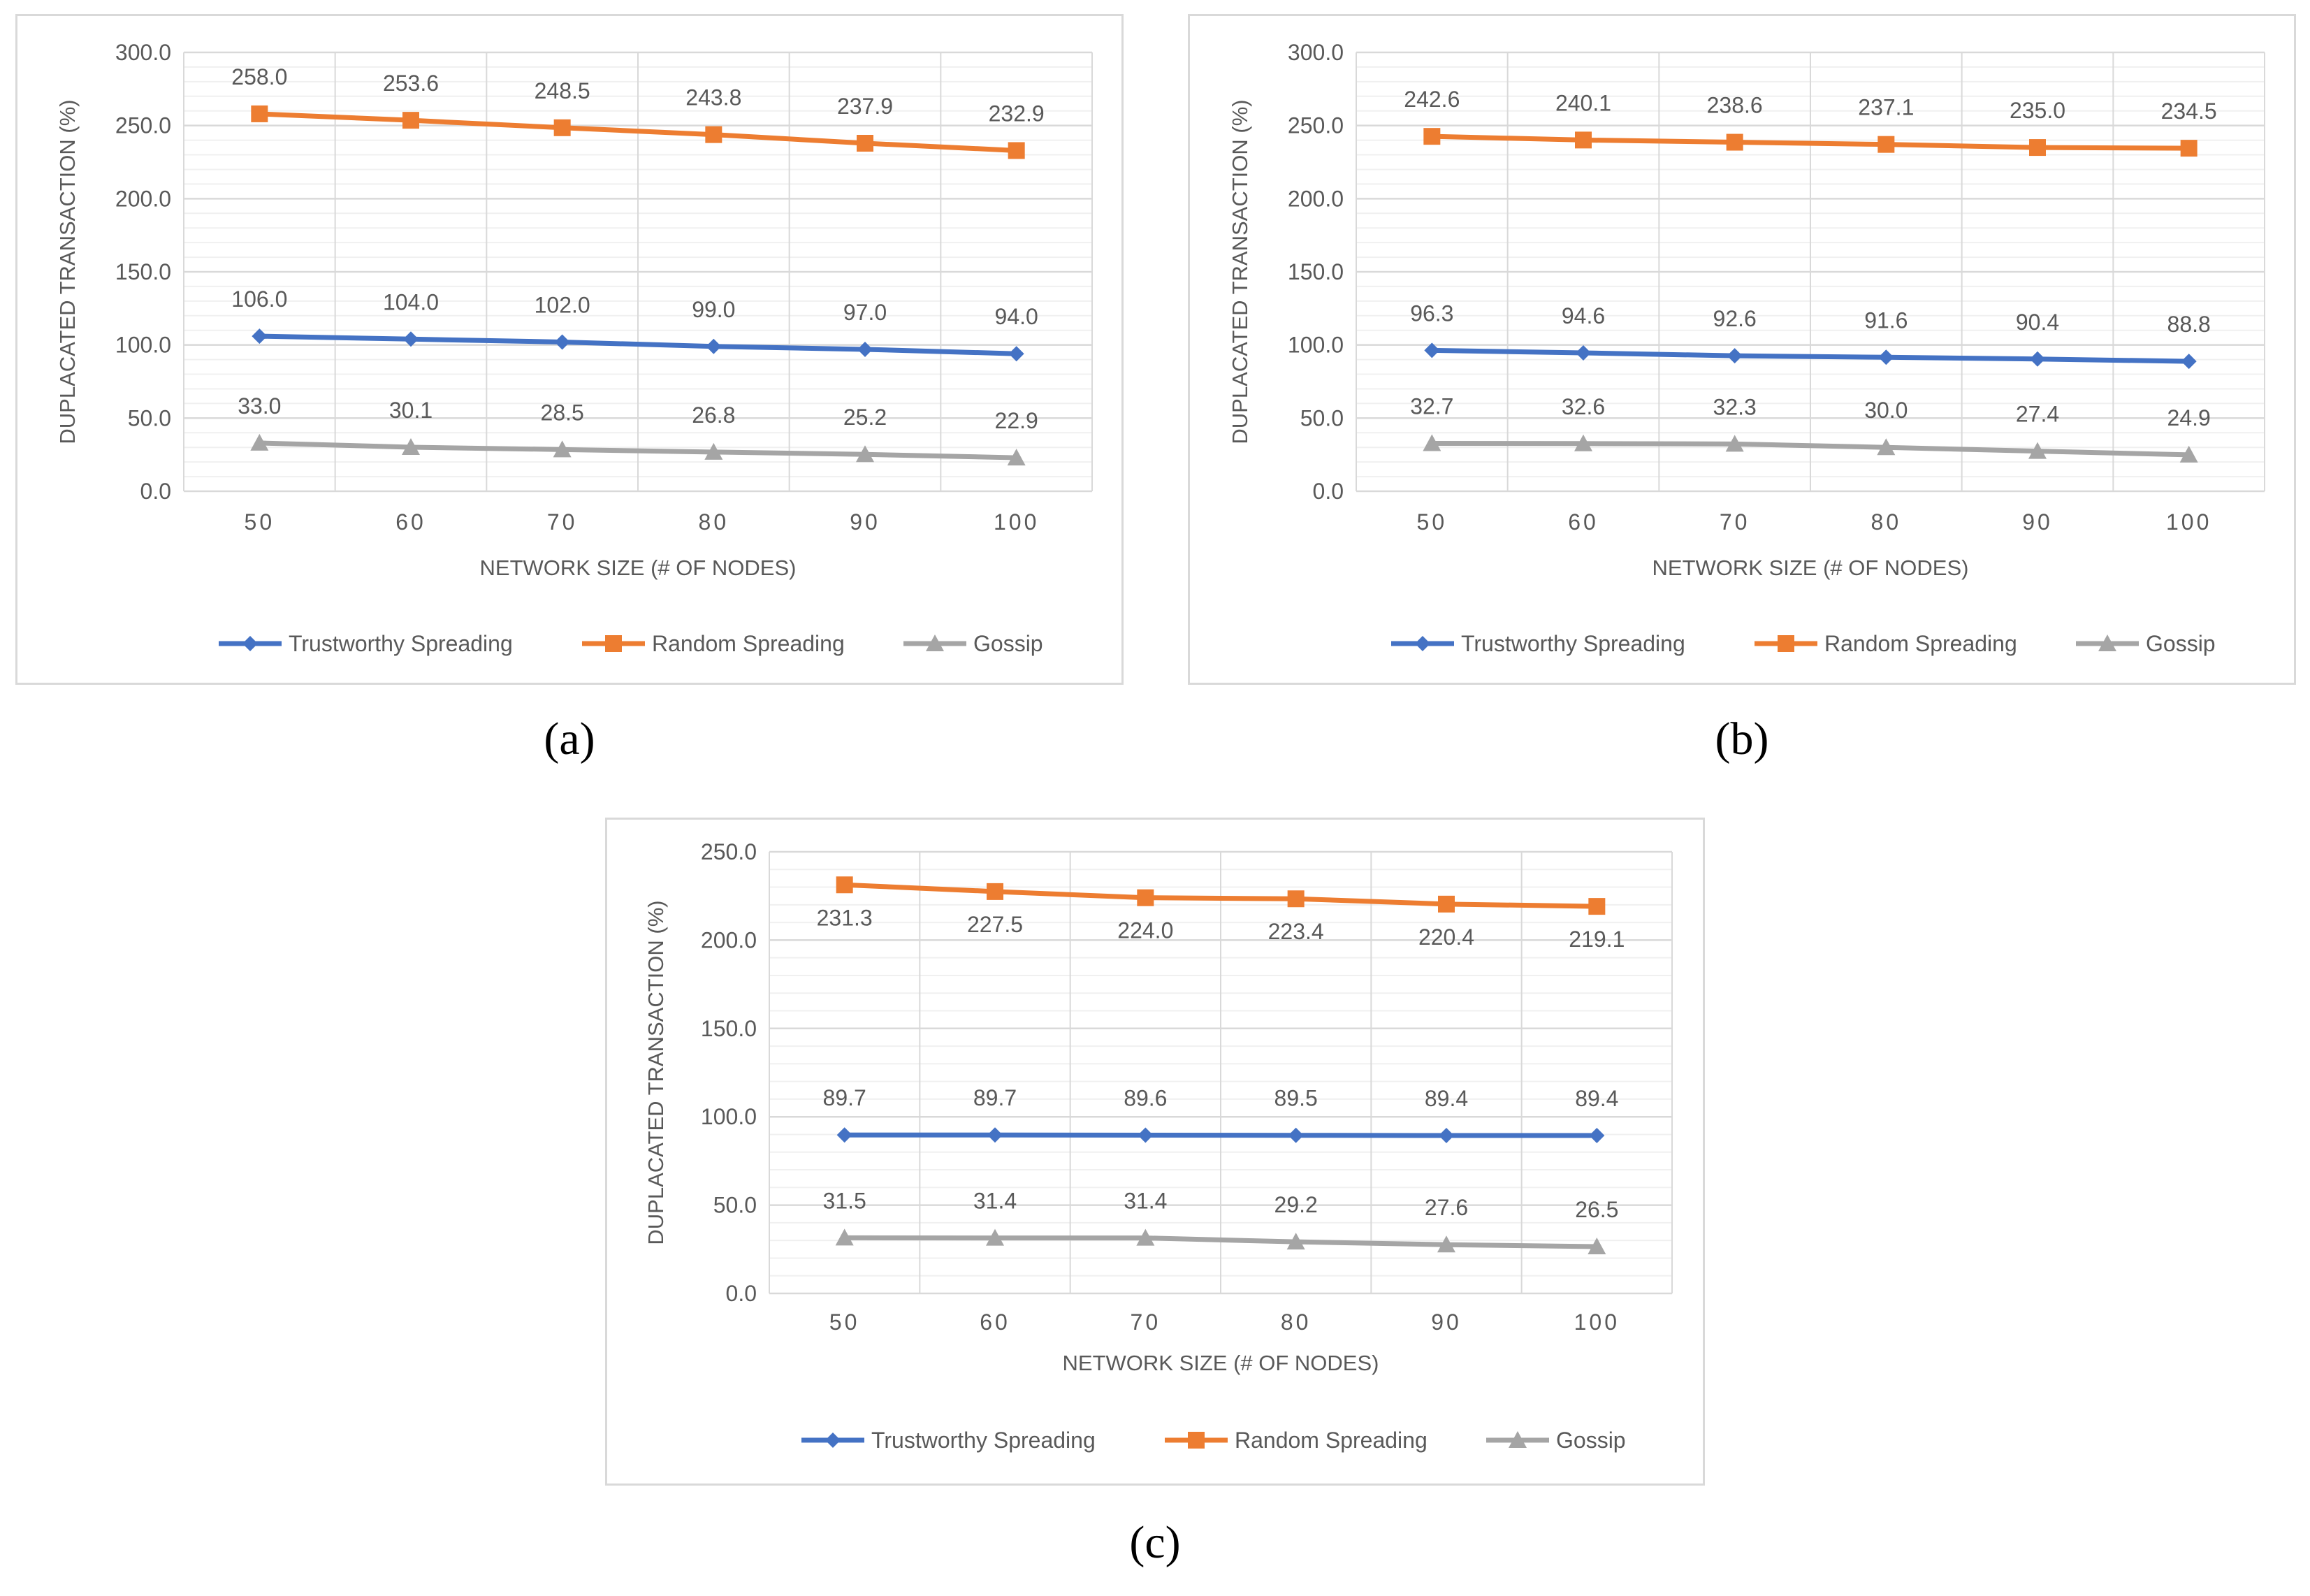 The image size is (2310, 1596). I want to click on chart-a-data-label: 243.8, so click(713, 97).